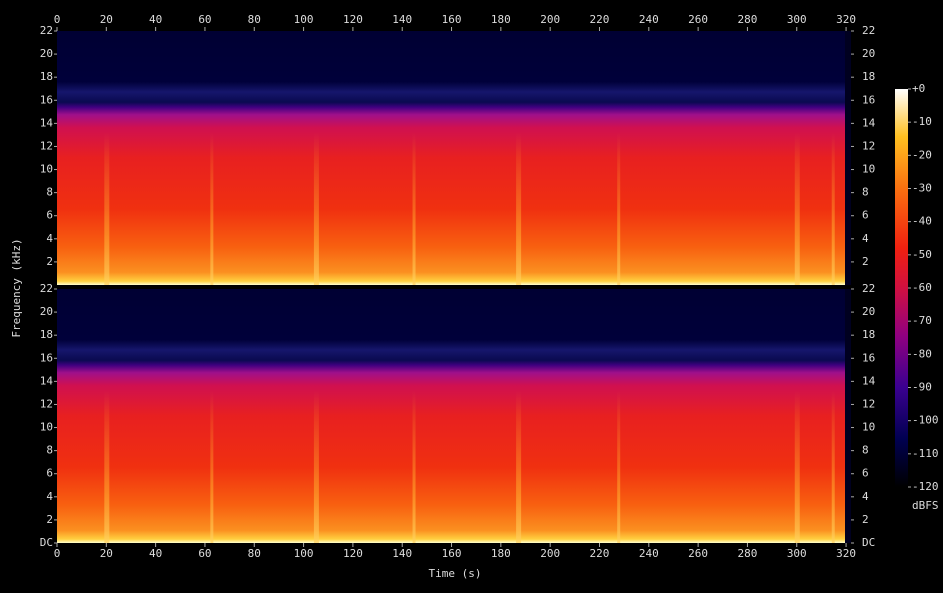  Describe the element at coordinates (922, 287) in the screenshot. I see `colorbar-tick-label: -60` at that location.